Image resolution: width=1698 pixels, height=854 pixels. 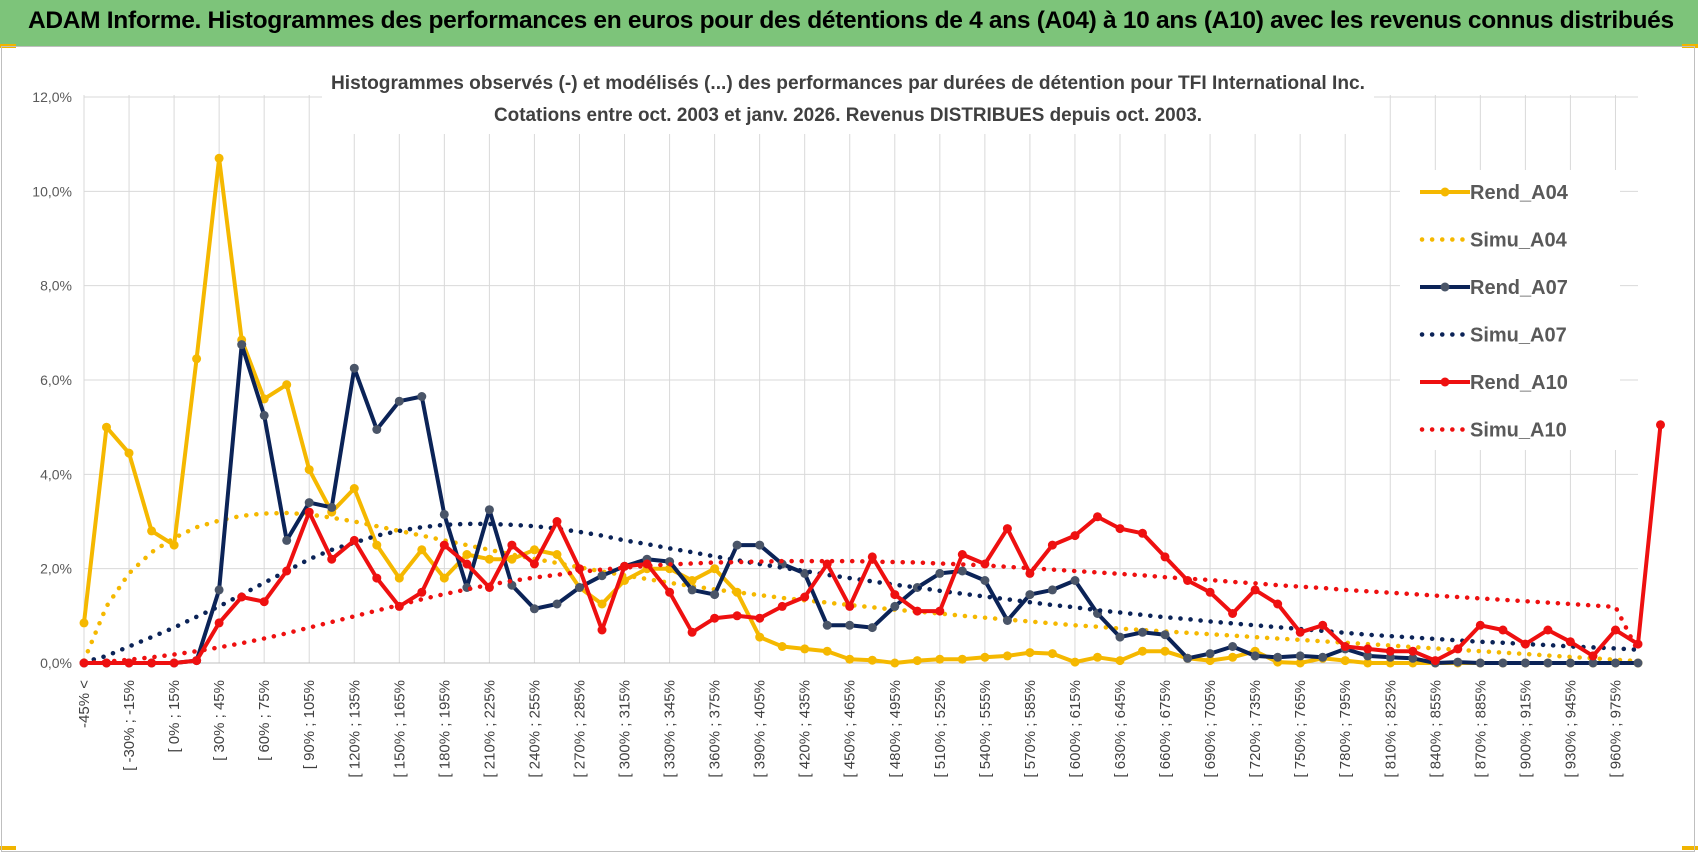 What do you see at coordinates (219, 720) in the screenshot?
I see `x-tick-label: [ 30% ; 45%` at bounding box center [219, 720].